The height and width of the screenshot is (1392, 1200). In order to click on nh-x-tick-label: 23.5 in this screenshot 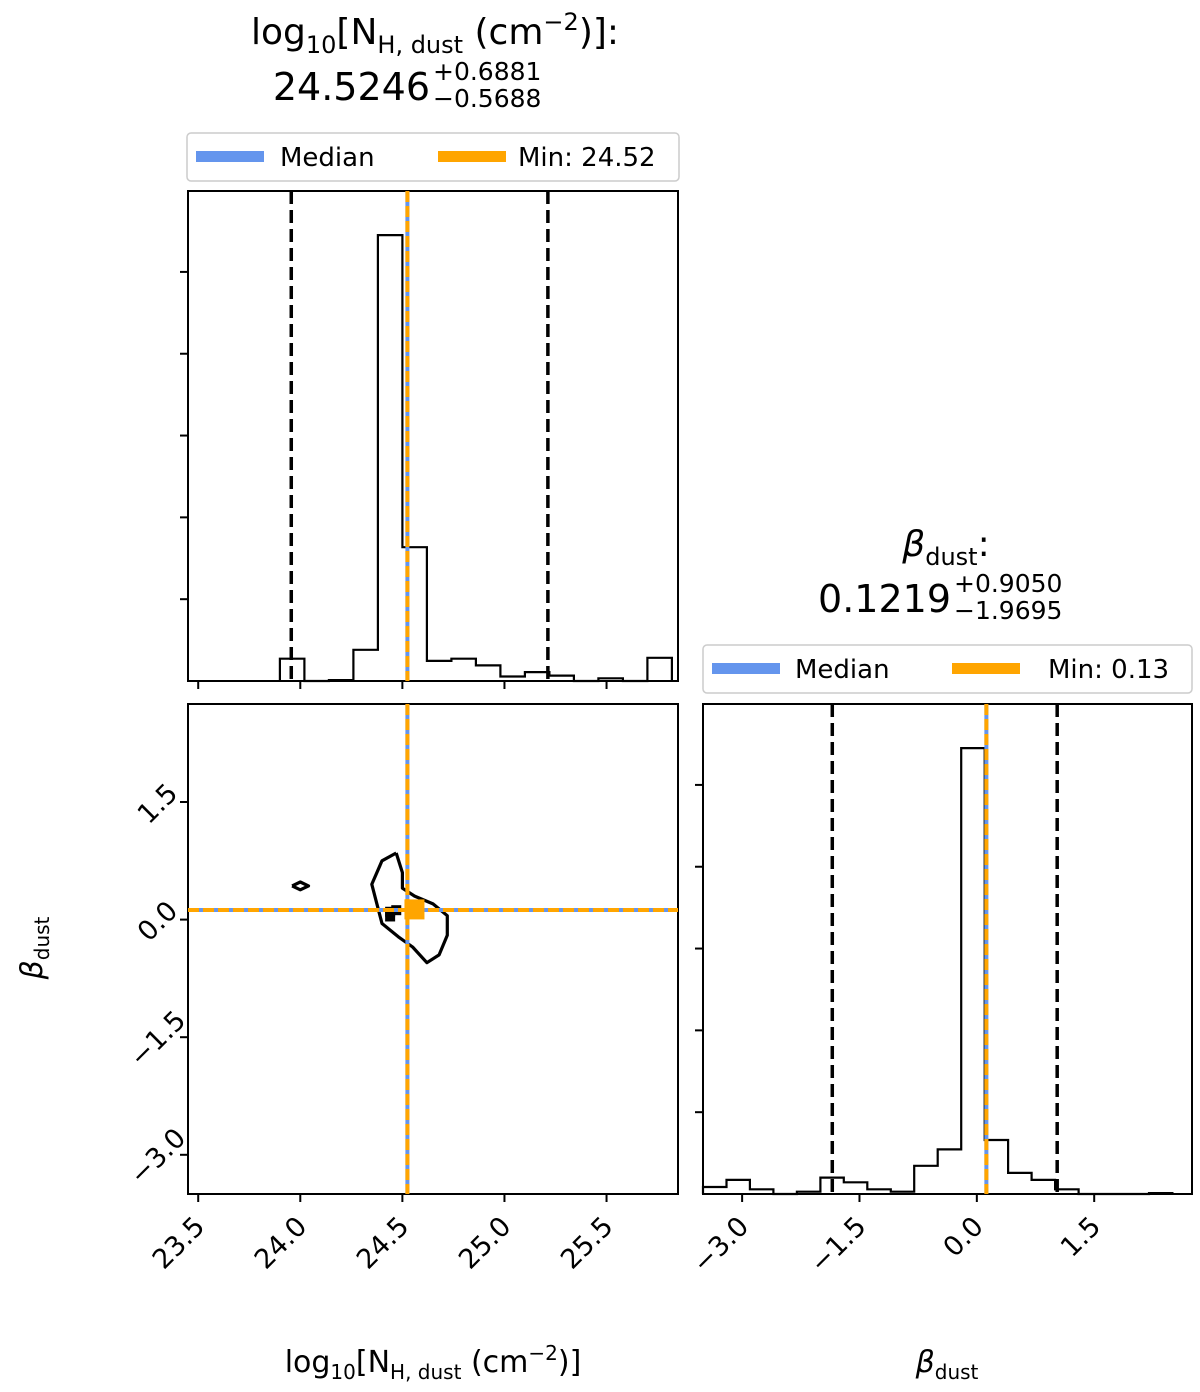, I will do `click(179, 1243)`.